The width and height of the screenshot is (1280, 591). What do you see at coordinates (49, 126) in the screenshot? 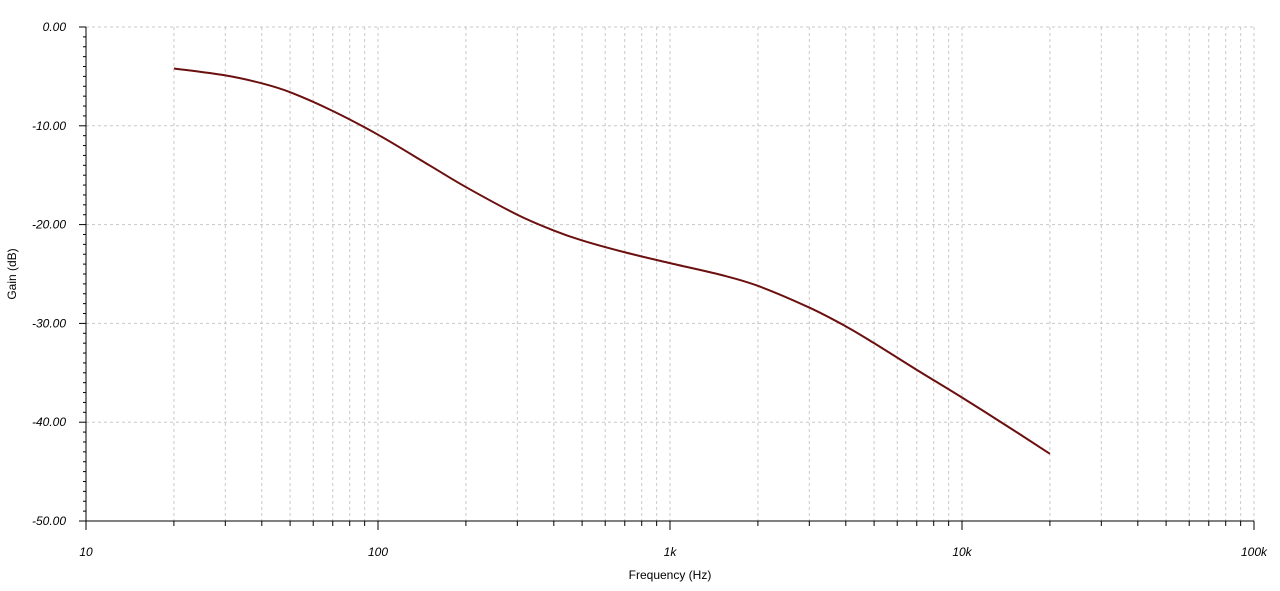
I see `y-tick-label: -10.00` at bounding box center [49, 126].